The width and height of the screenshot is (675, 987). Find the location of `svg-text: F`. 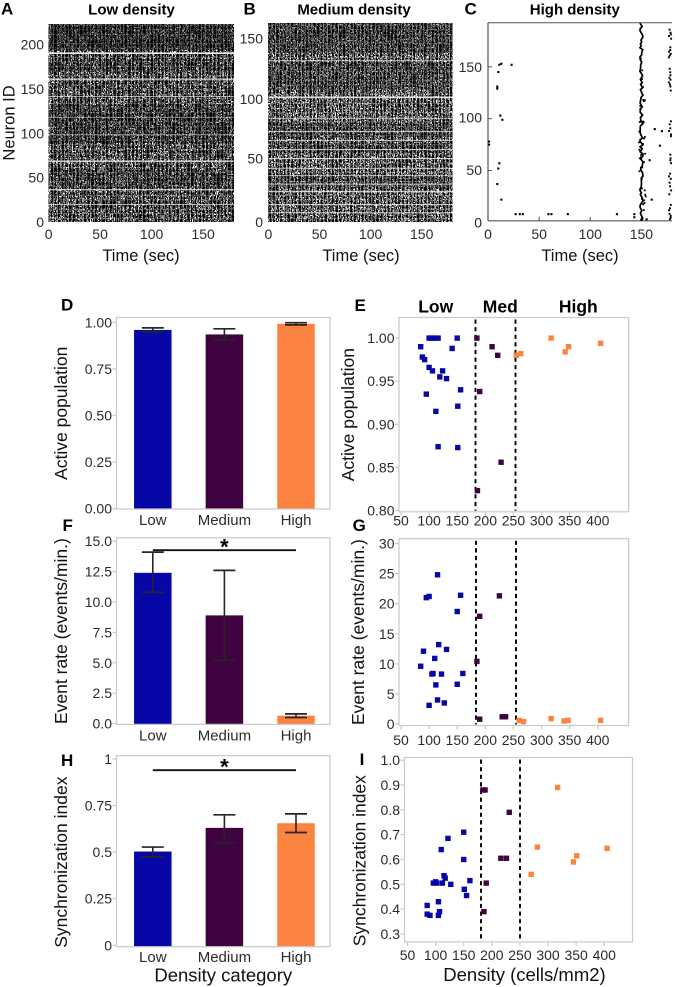

svg-text: F is located at coordinates (68, 525).